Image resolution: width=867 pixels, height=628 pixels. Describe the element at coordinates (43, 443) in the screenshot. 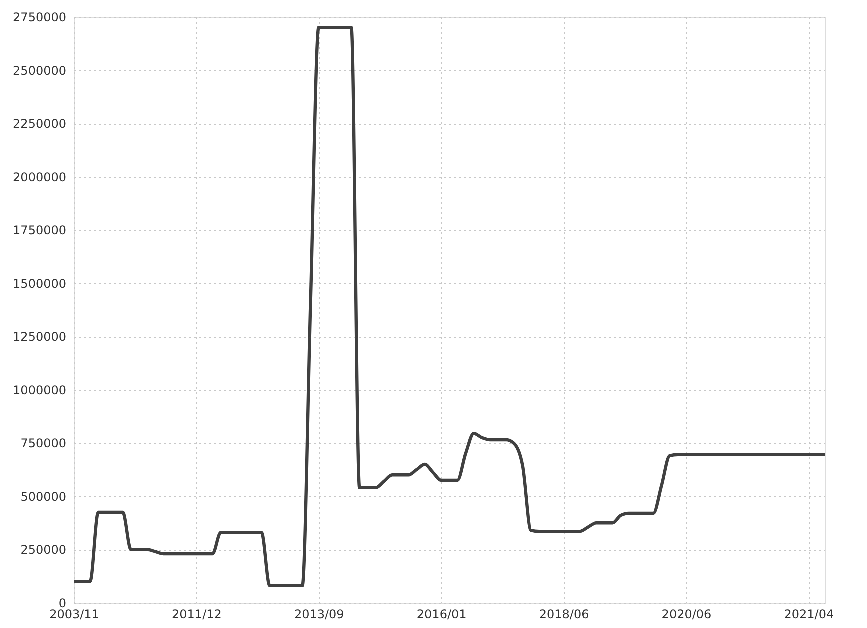

I see `y-tick-label: 750000` at that location.